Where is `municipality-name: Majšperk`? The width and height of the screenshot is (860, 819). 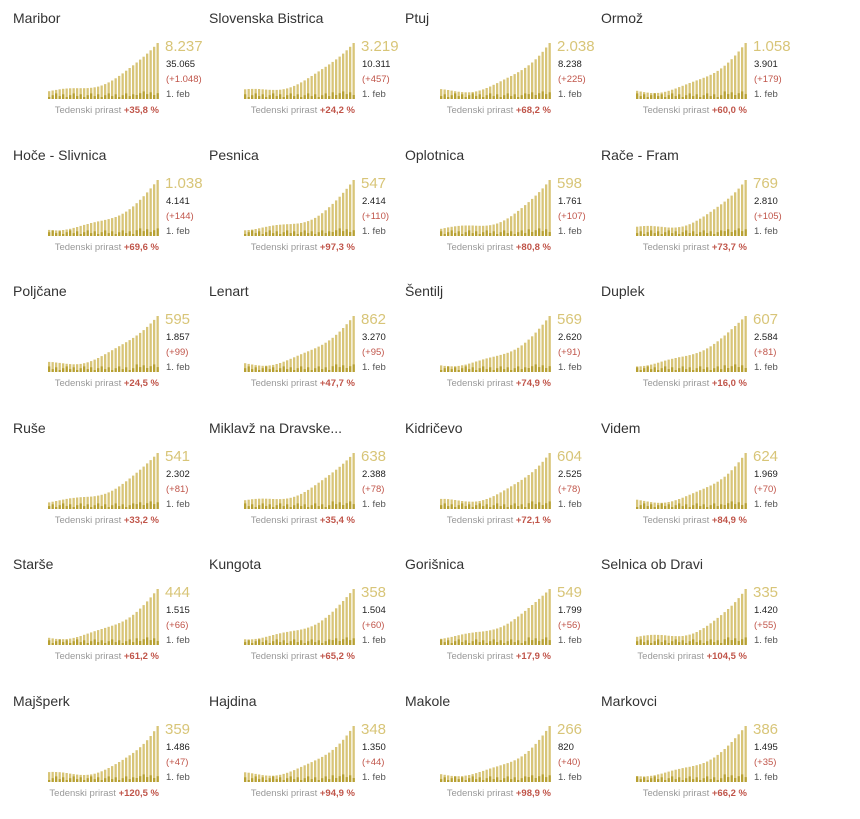 municipality-name: Majšperk is located at coordinates (41, 701).